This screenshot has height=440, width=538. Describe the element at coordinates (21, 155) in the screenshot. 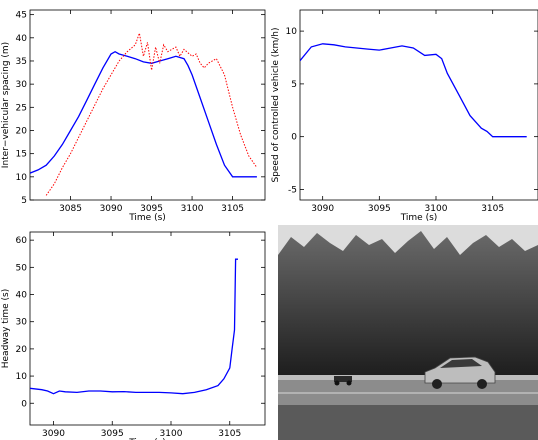

I see `y-tick-label: 15` at that location.